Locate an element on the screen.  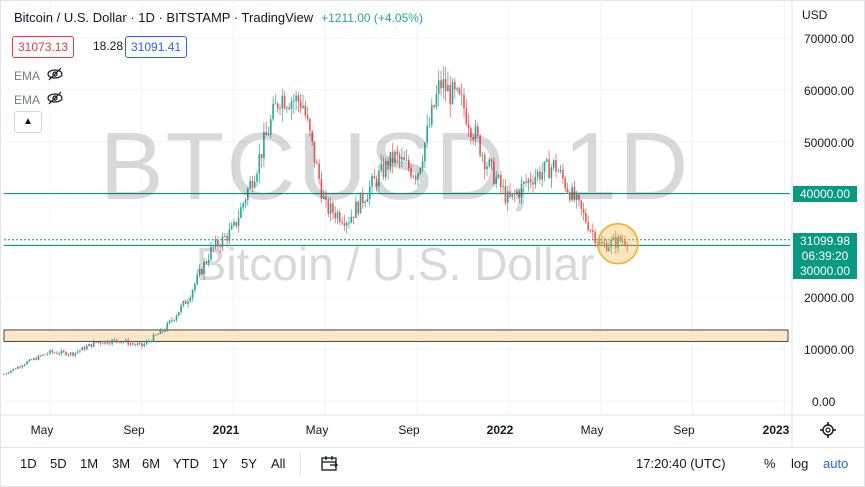
timeframe-5d: 5D is located at coordinates (58, 463).